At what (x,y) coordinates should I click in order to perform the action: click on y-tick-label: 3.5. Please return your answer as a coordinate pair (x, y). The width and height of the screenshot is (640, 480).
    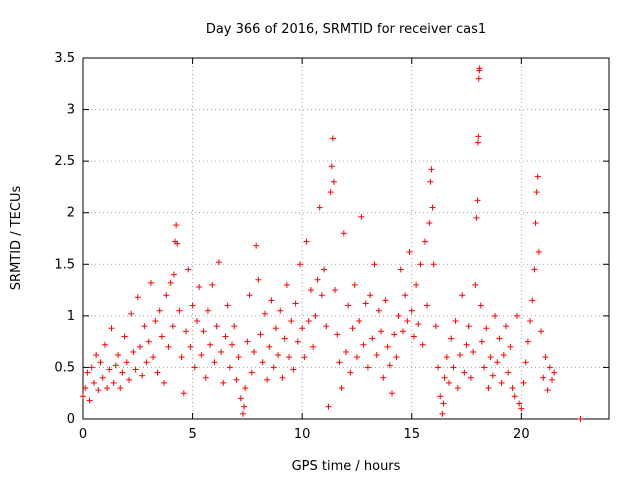
    Looking at the image, I should click on (64, 58).